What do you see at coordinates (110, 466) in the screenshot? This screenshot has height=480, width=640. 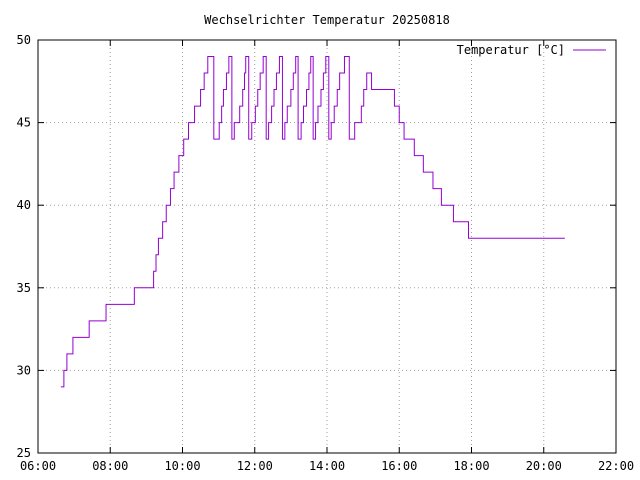 I see `x-tick-label: 08:00` at bounding box center [110, 466].